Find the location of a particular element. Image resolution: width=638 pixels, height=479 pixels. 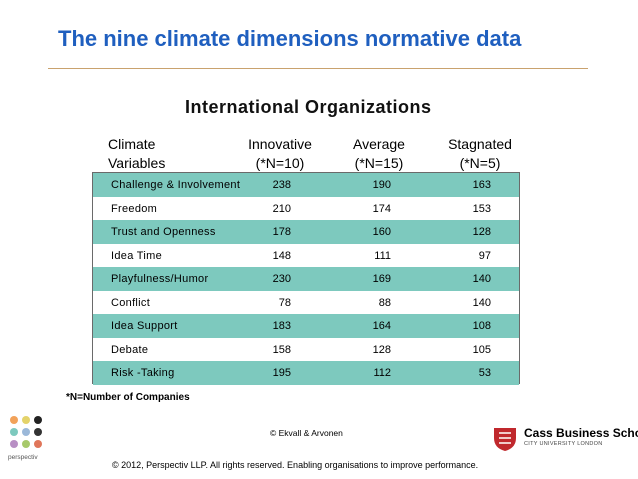

table-row: Idea Support 183 164 108 is located at coordinates (306, 326).